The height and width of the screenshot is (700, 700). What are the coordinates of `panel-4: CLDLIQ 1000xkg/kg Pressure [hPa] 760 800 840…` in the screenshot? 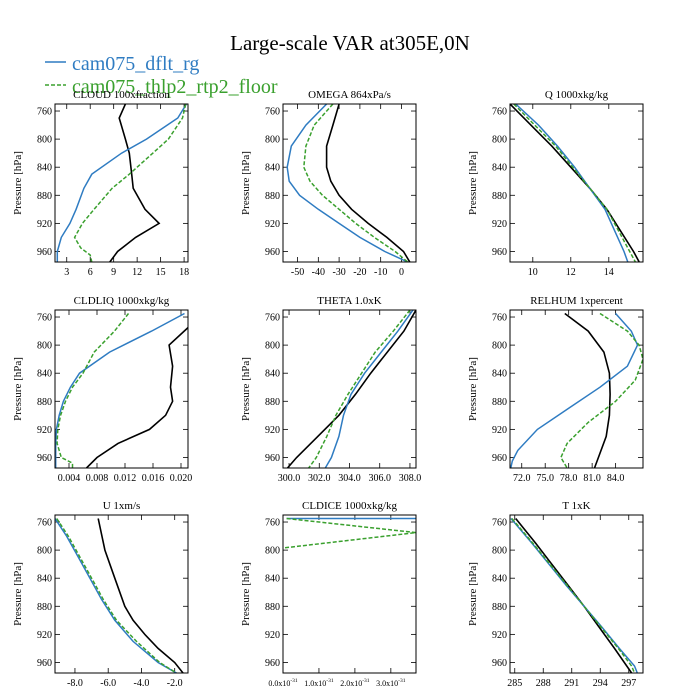 It's located at (102, 389).